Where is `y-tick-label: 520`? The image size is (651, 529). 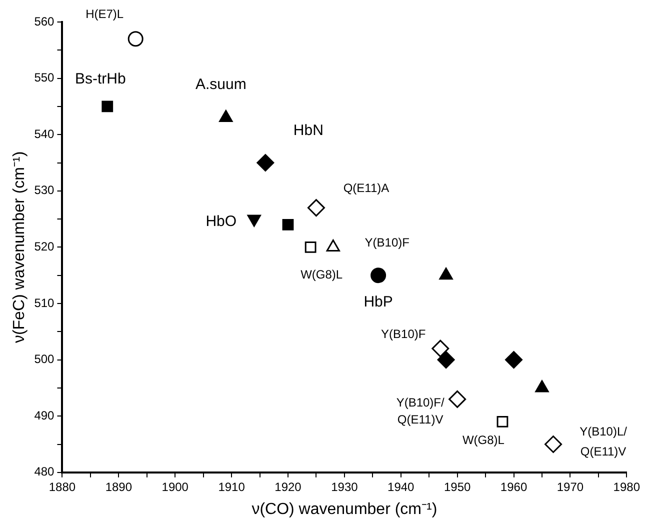
y-tick-label: 520 is located at coordinates (44, 247).